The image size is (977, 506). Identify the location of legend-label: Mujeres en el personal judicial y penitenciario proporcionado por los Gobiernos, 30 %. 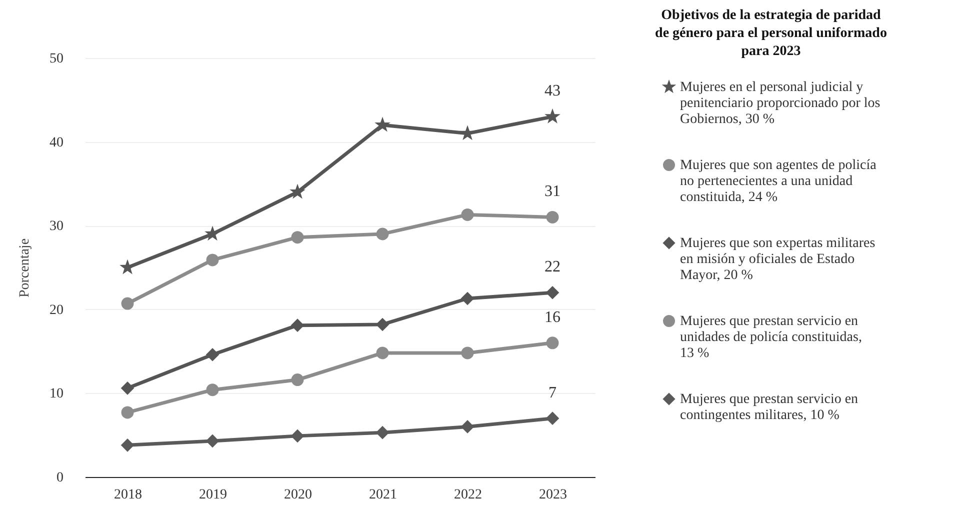
(780, 103).